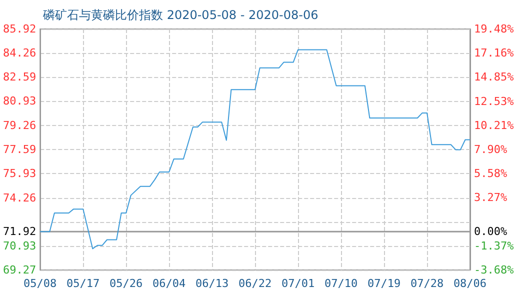  Describe the element at coordinates (19, 125) in the screenshot. I see `y-tick-label: 79.26` at that location.